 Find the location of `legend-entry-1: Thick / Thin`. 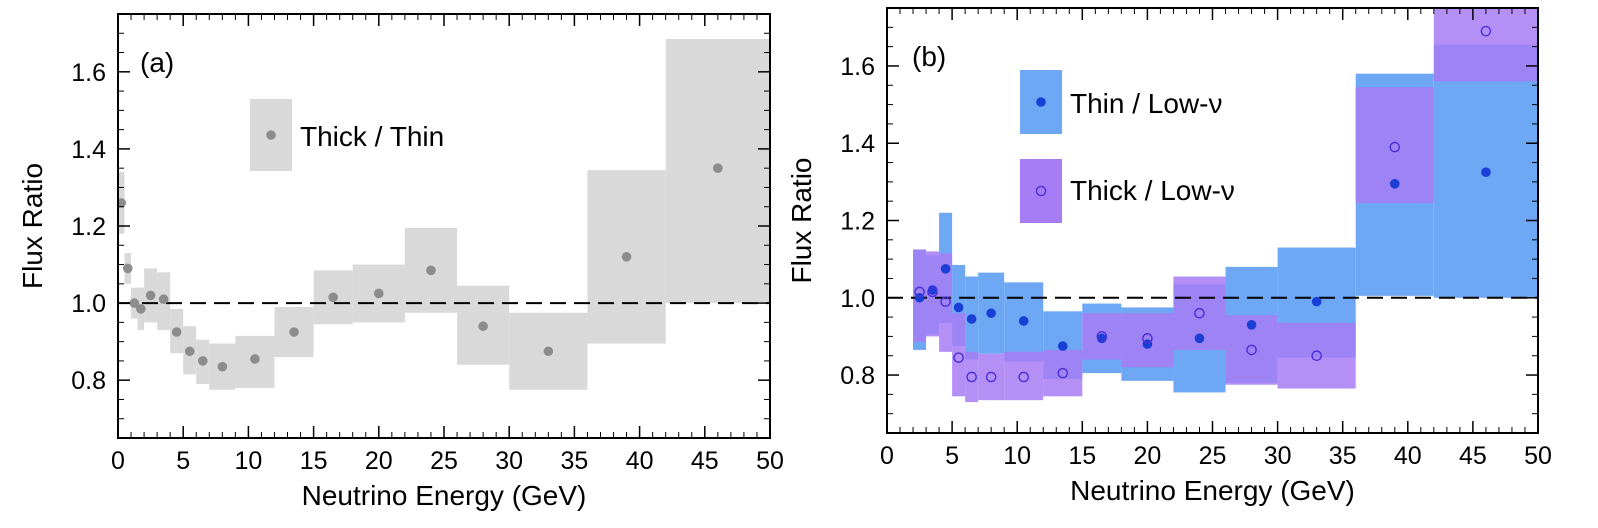

legend-entry-1: Thick / Thin is located at coordinates (347, 135).